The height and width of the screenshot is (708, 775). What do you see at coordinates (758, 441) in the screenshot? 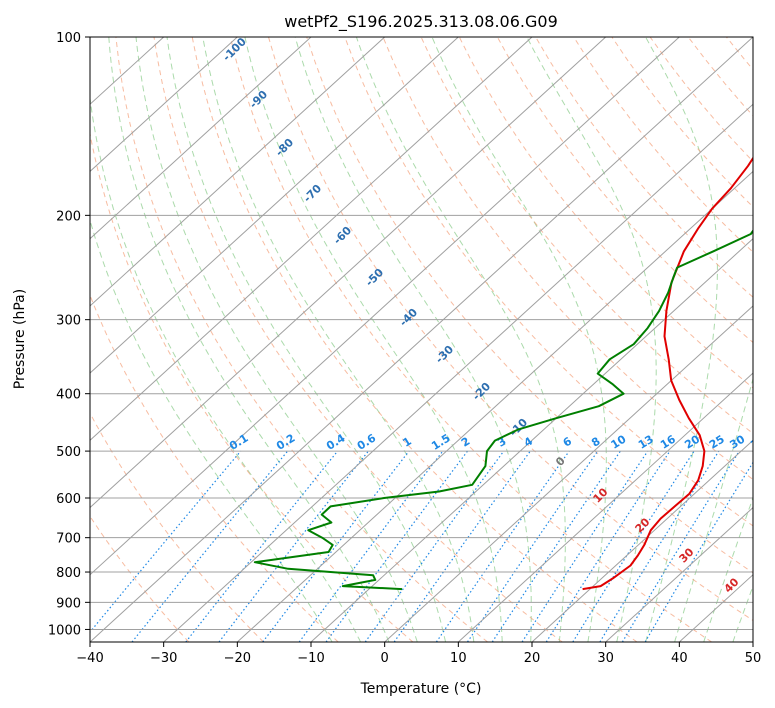
I see `mixing-ratio-label: 36` at bounding box center [758, 441].